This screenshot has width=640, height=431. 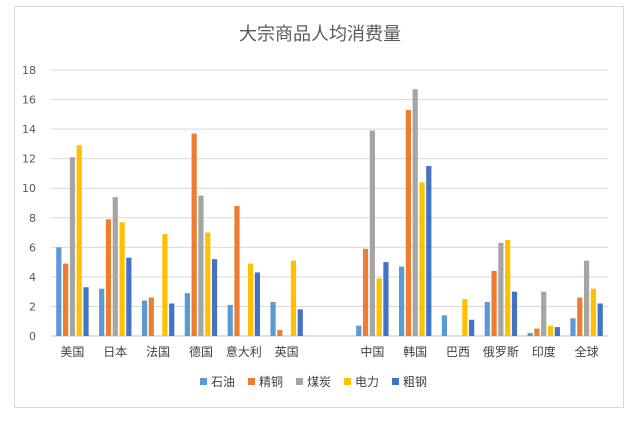 I want to click on y-tick-label: 2, so click(x=32, y=306).